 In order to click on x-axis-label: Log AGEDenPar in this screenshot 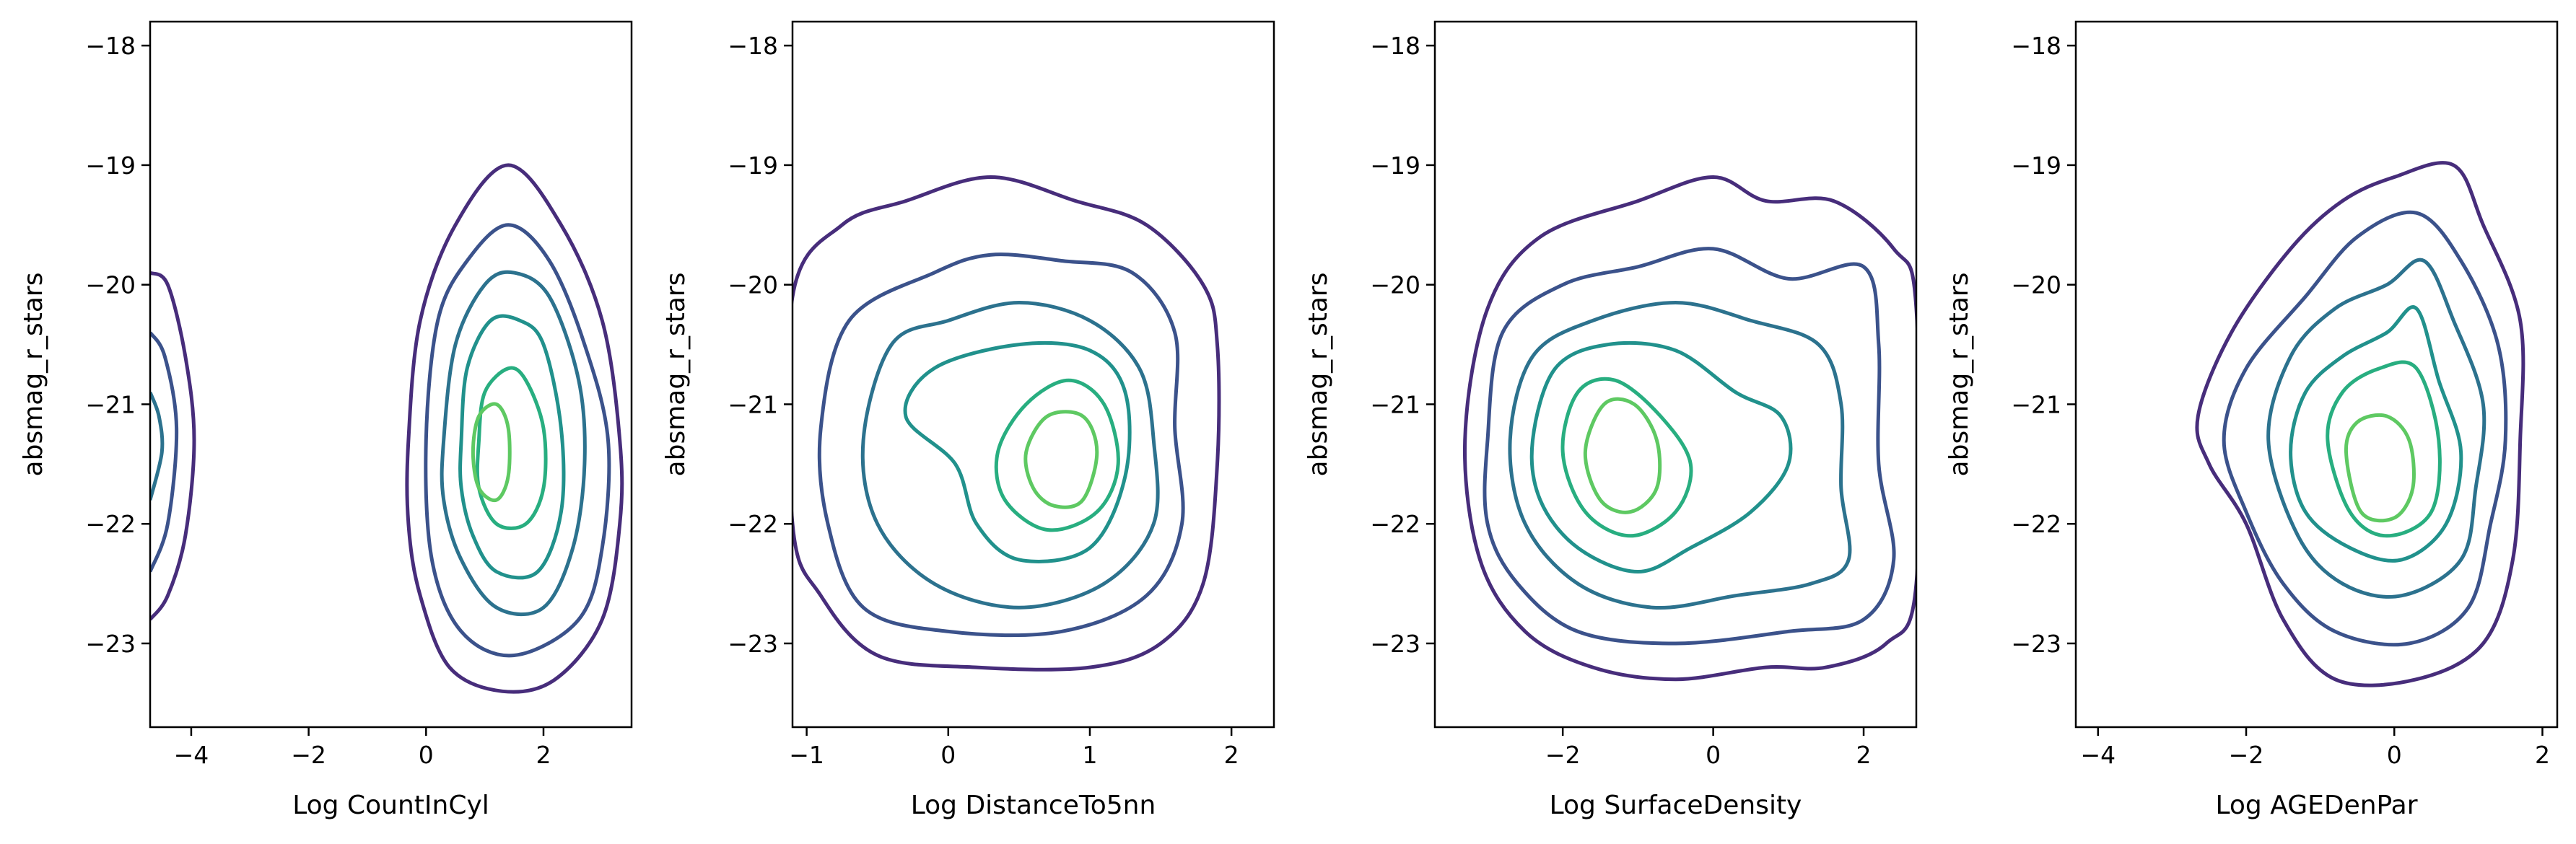, I will do `click(2316, 805)`.